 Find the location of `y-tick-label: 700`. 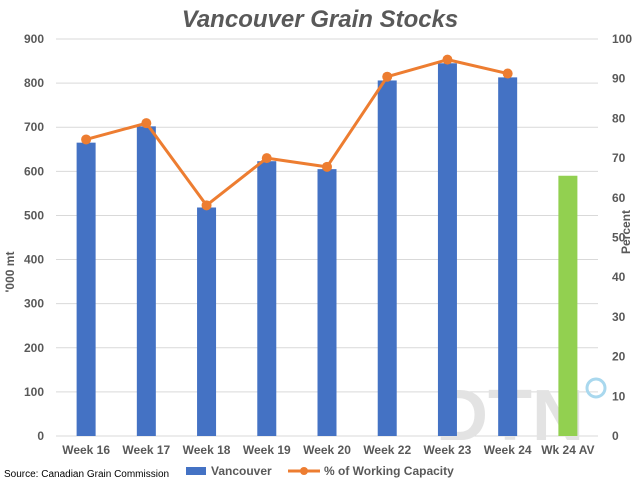

y-tick-label: 700 is located at coordinates (34, 127).